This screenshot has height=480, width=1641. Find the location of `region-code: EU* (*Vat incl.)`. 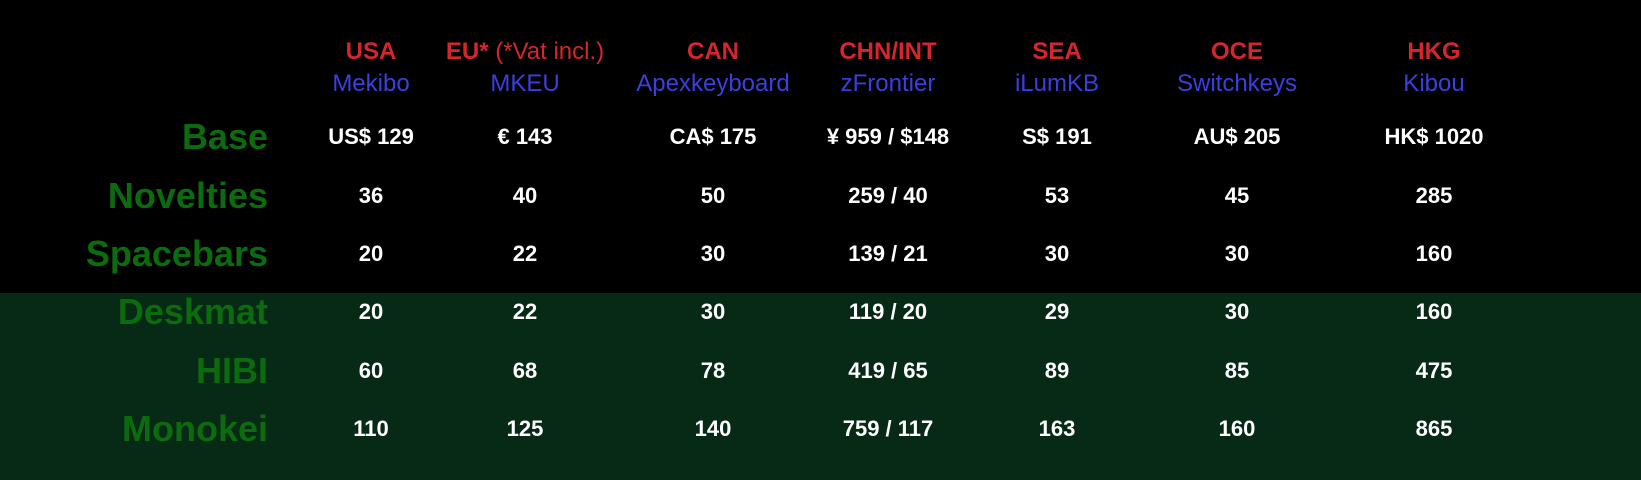

region-code: EU* (*Vat incl.) is located at coordinates (525, 52).